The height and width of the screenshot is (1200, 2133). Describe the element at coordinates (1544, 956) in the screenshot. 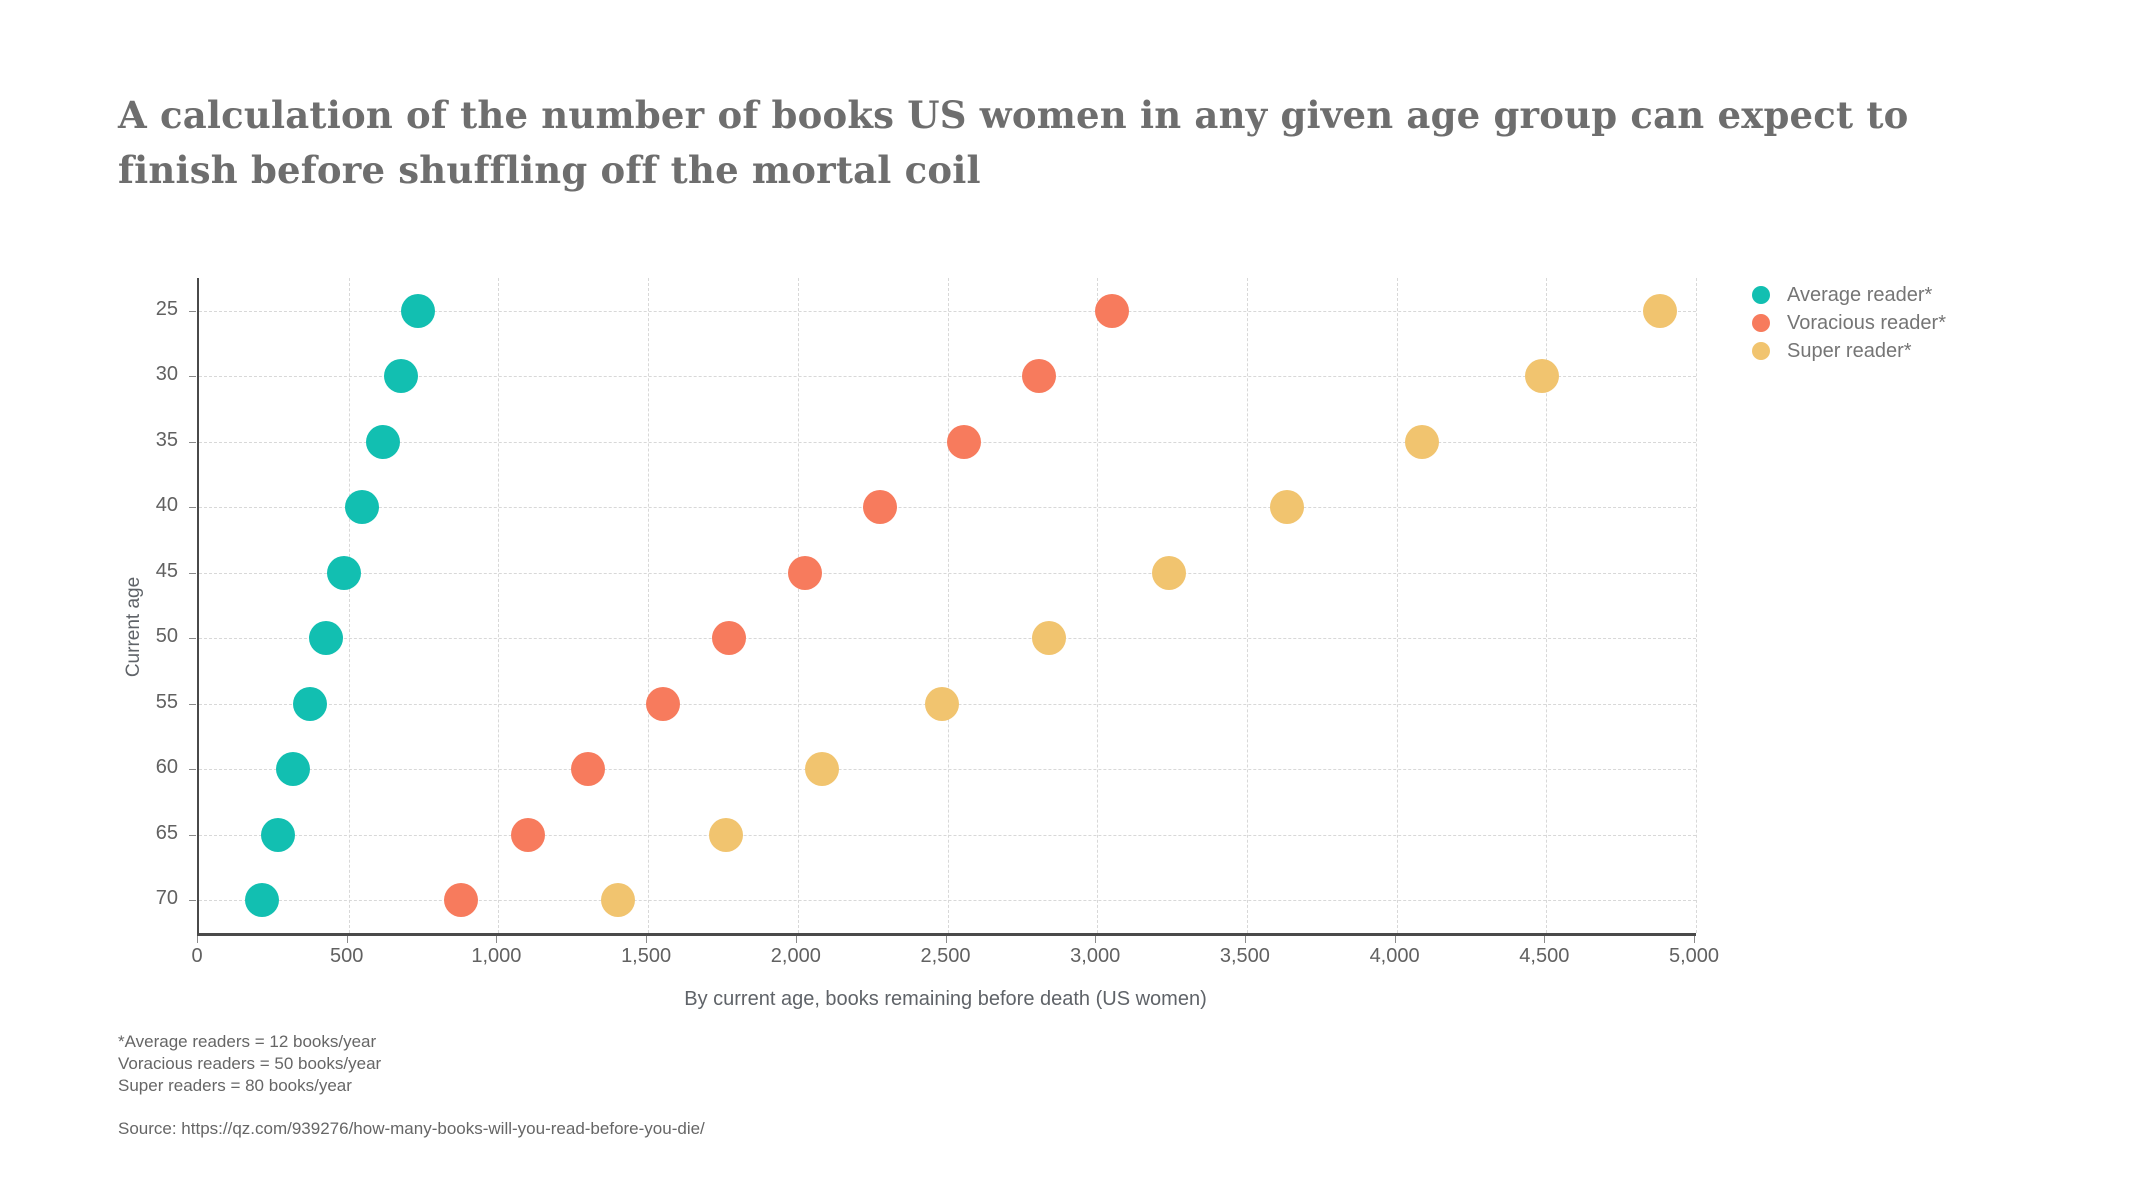

I see `x-tick-label: 4,500` at that location.